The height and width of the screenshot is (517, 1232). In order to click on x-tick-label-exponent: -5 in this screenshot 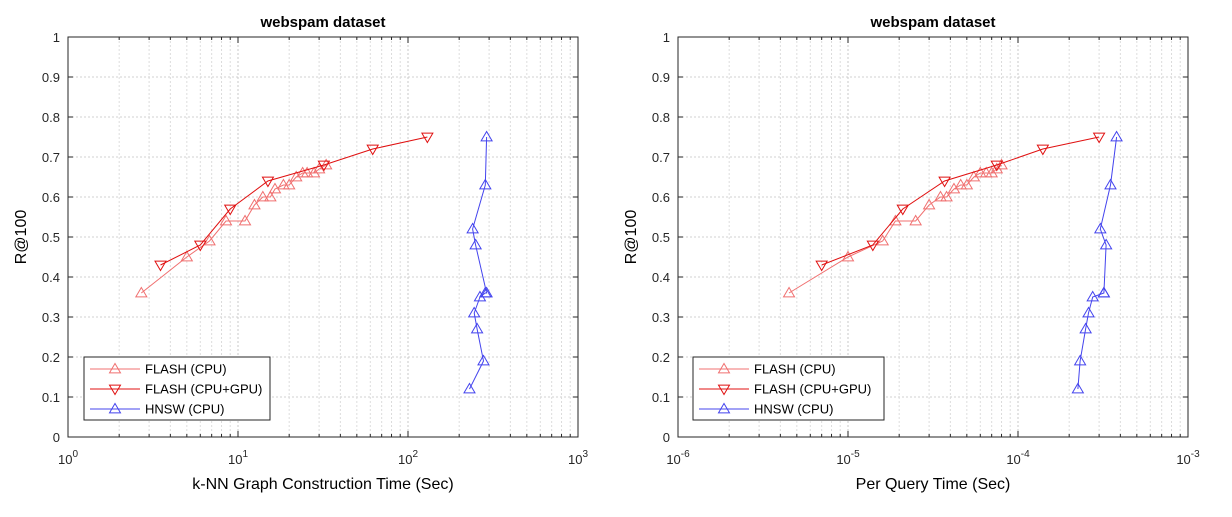, I will do `click(855, 454)`.